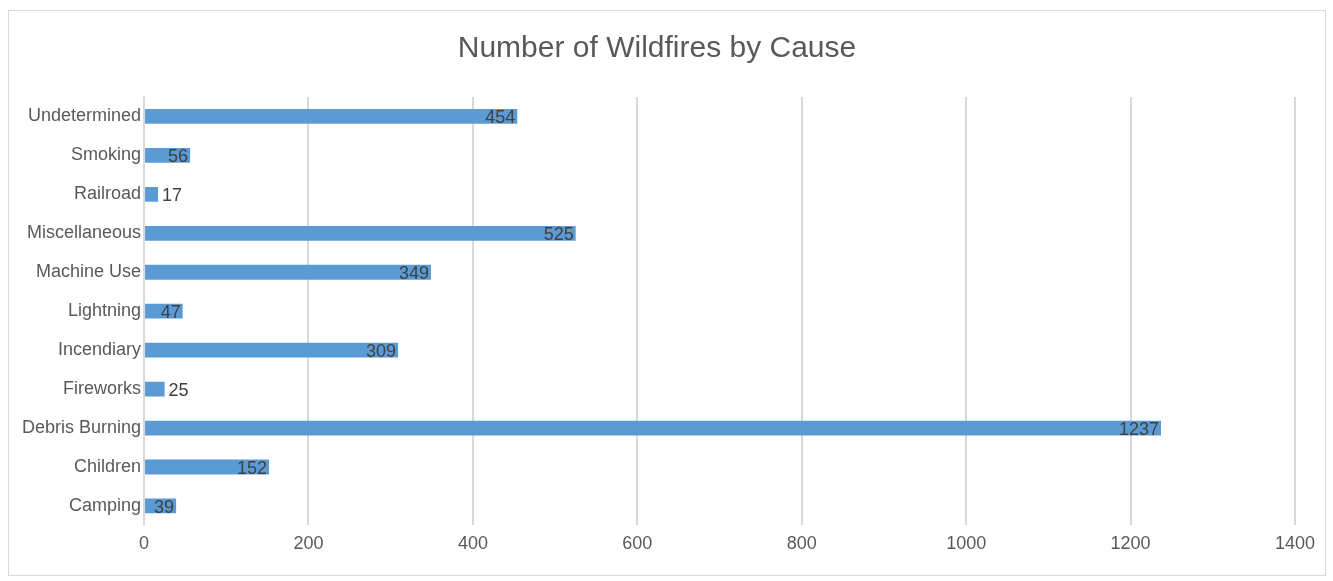  Describe the element at coordinates (966, 543) in the screenshot. I see `x-tick-label: 1000` at that location.